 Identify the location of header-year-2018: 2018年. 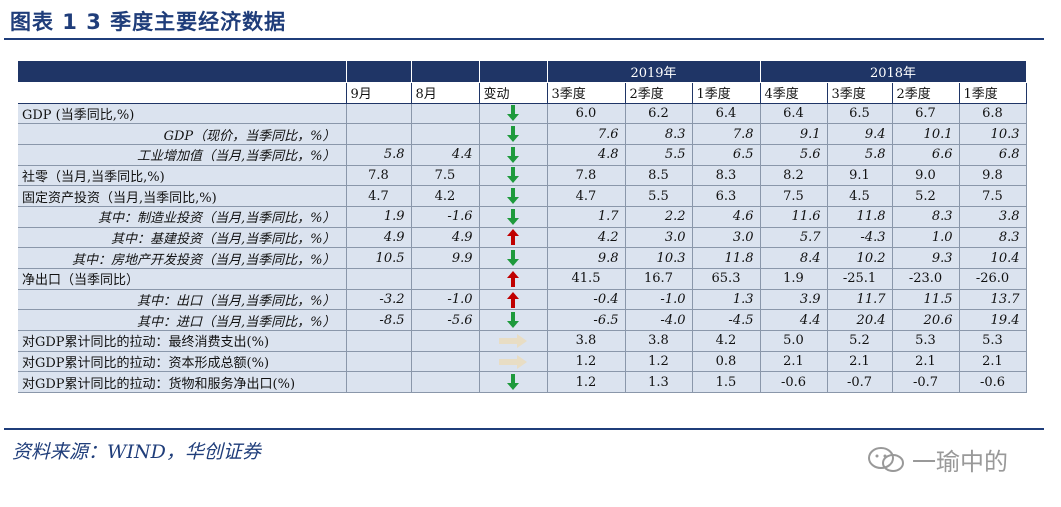
(893, 72).